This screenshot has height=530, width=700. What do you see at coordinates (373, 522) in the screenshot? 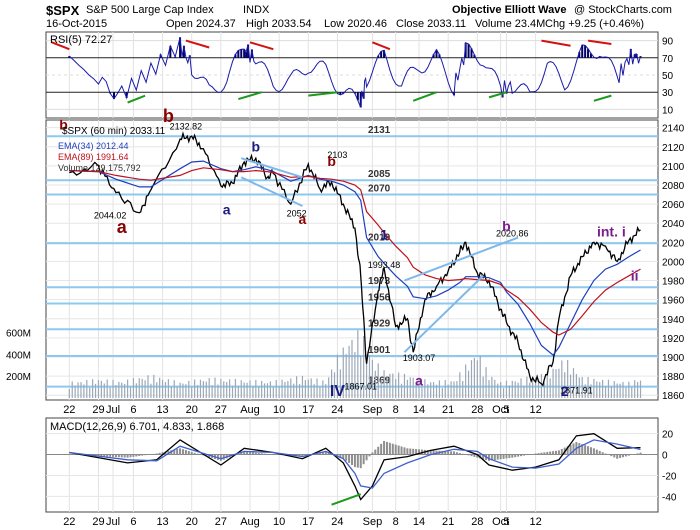
I see `x-tick-label-macd: Sep` at bounding box center [373, 522].